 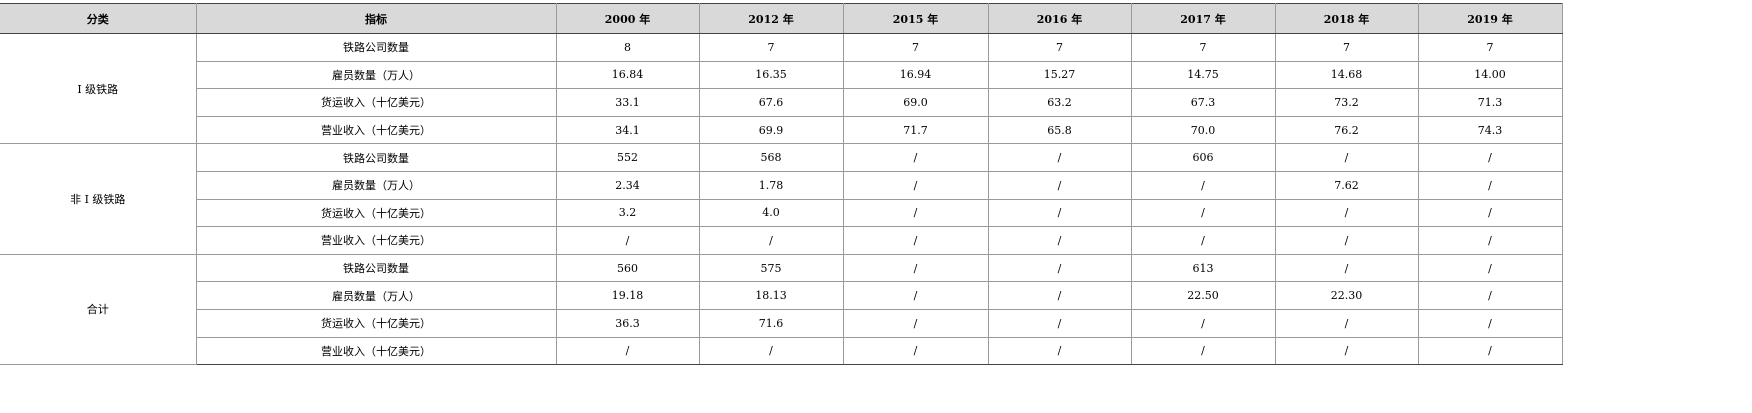 What do you see at coordinates (915, 75) in the screenshot?
I see `value-cell: 16.94` at bounding box center [915, 75].